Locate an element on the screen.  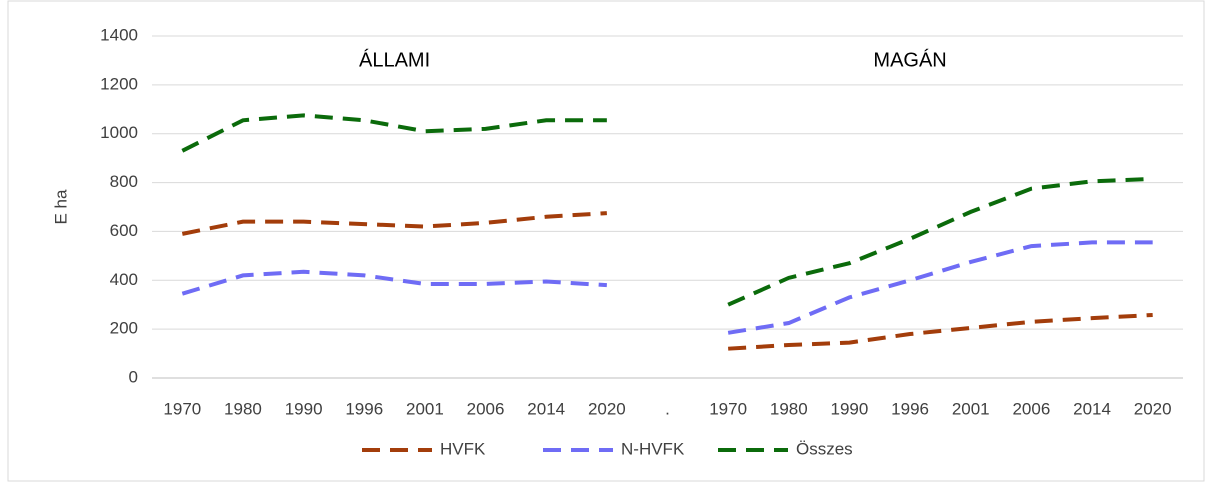
y-tick-label: 1200 is located at coordinates (119, 83).